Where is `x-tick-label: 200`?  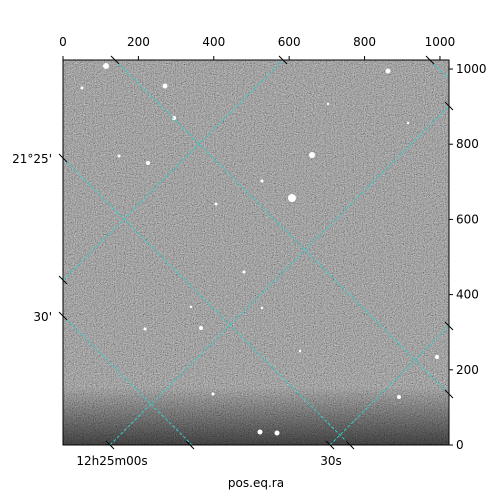
x-tick-label: 200 is located at coordinates (138, 42).